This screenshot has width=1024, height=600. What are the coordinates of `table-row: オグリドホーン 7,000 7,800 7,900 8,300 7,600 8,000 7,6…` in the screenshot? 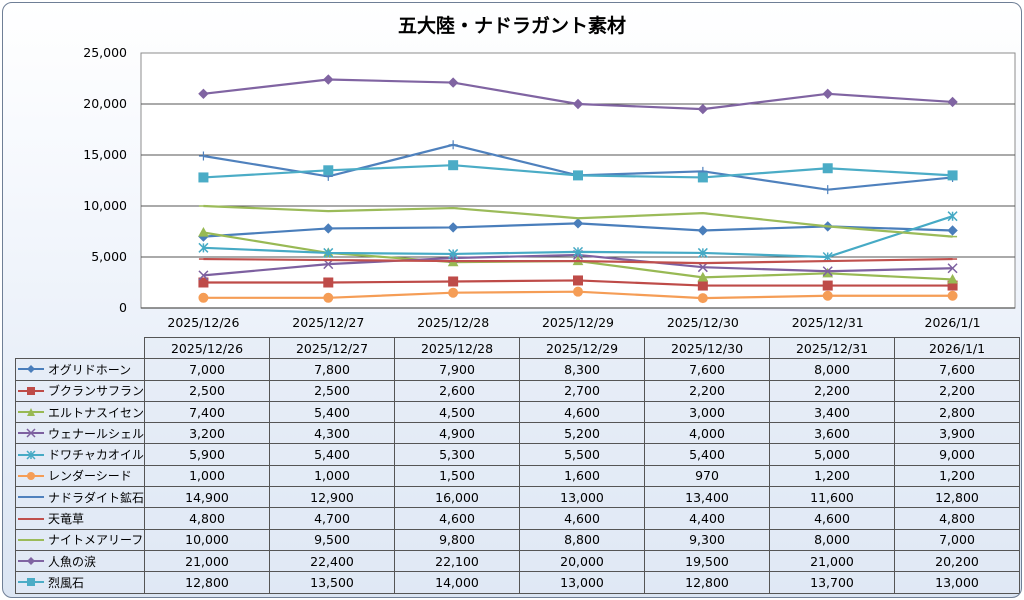 It's located at (517, 369).